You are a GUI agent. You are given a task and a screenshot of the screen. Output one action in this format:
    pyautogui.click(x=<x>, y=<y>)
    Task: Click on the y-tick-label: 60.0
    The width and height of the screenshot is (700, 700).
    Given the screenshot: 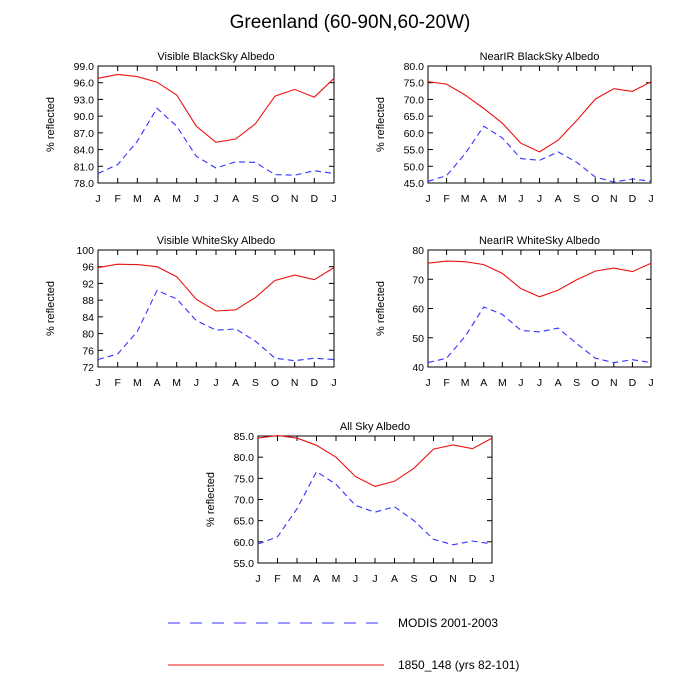 What is the action you would take?
    pyautogui.click(x=414, y=134)
    